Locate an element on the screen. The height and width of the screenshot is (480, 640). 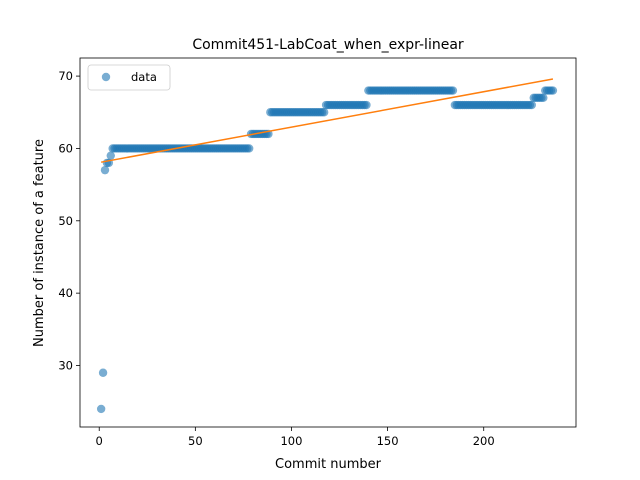
x-tick-label: 200 is located at coordinates (484, 441).